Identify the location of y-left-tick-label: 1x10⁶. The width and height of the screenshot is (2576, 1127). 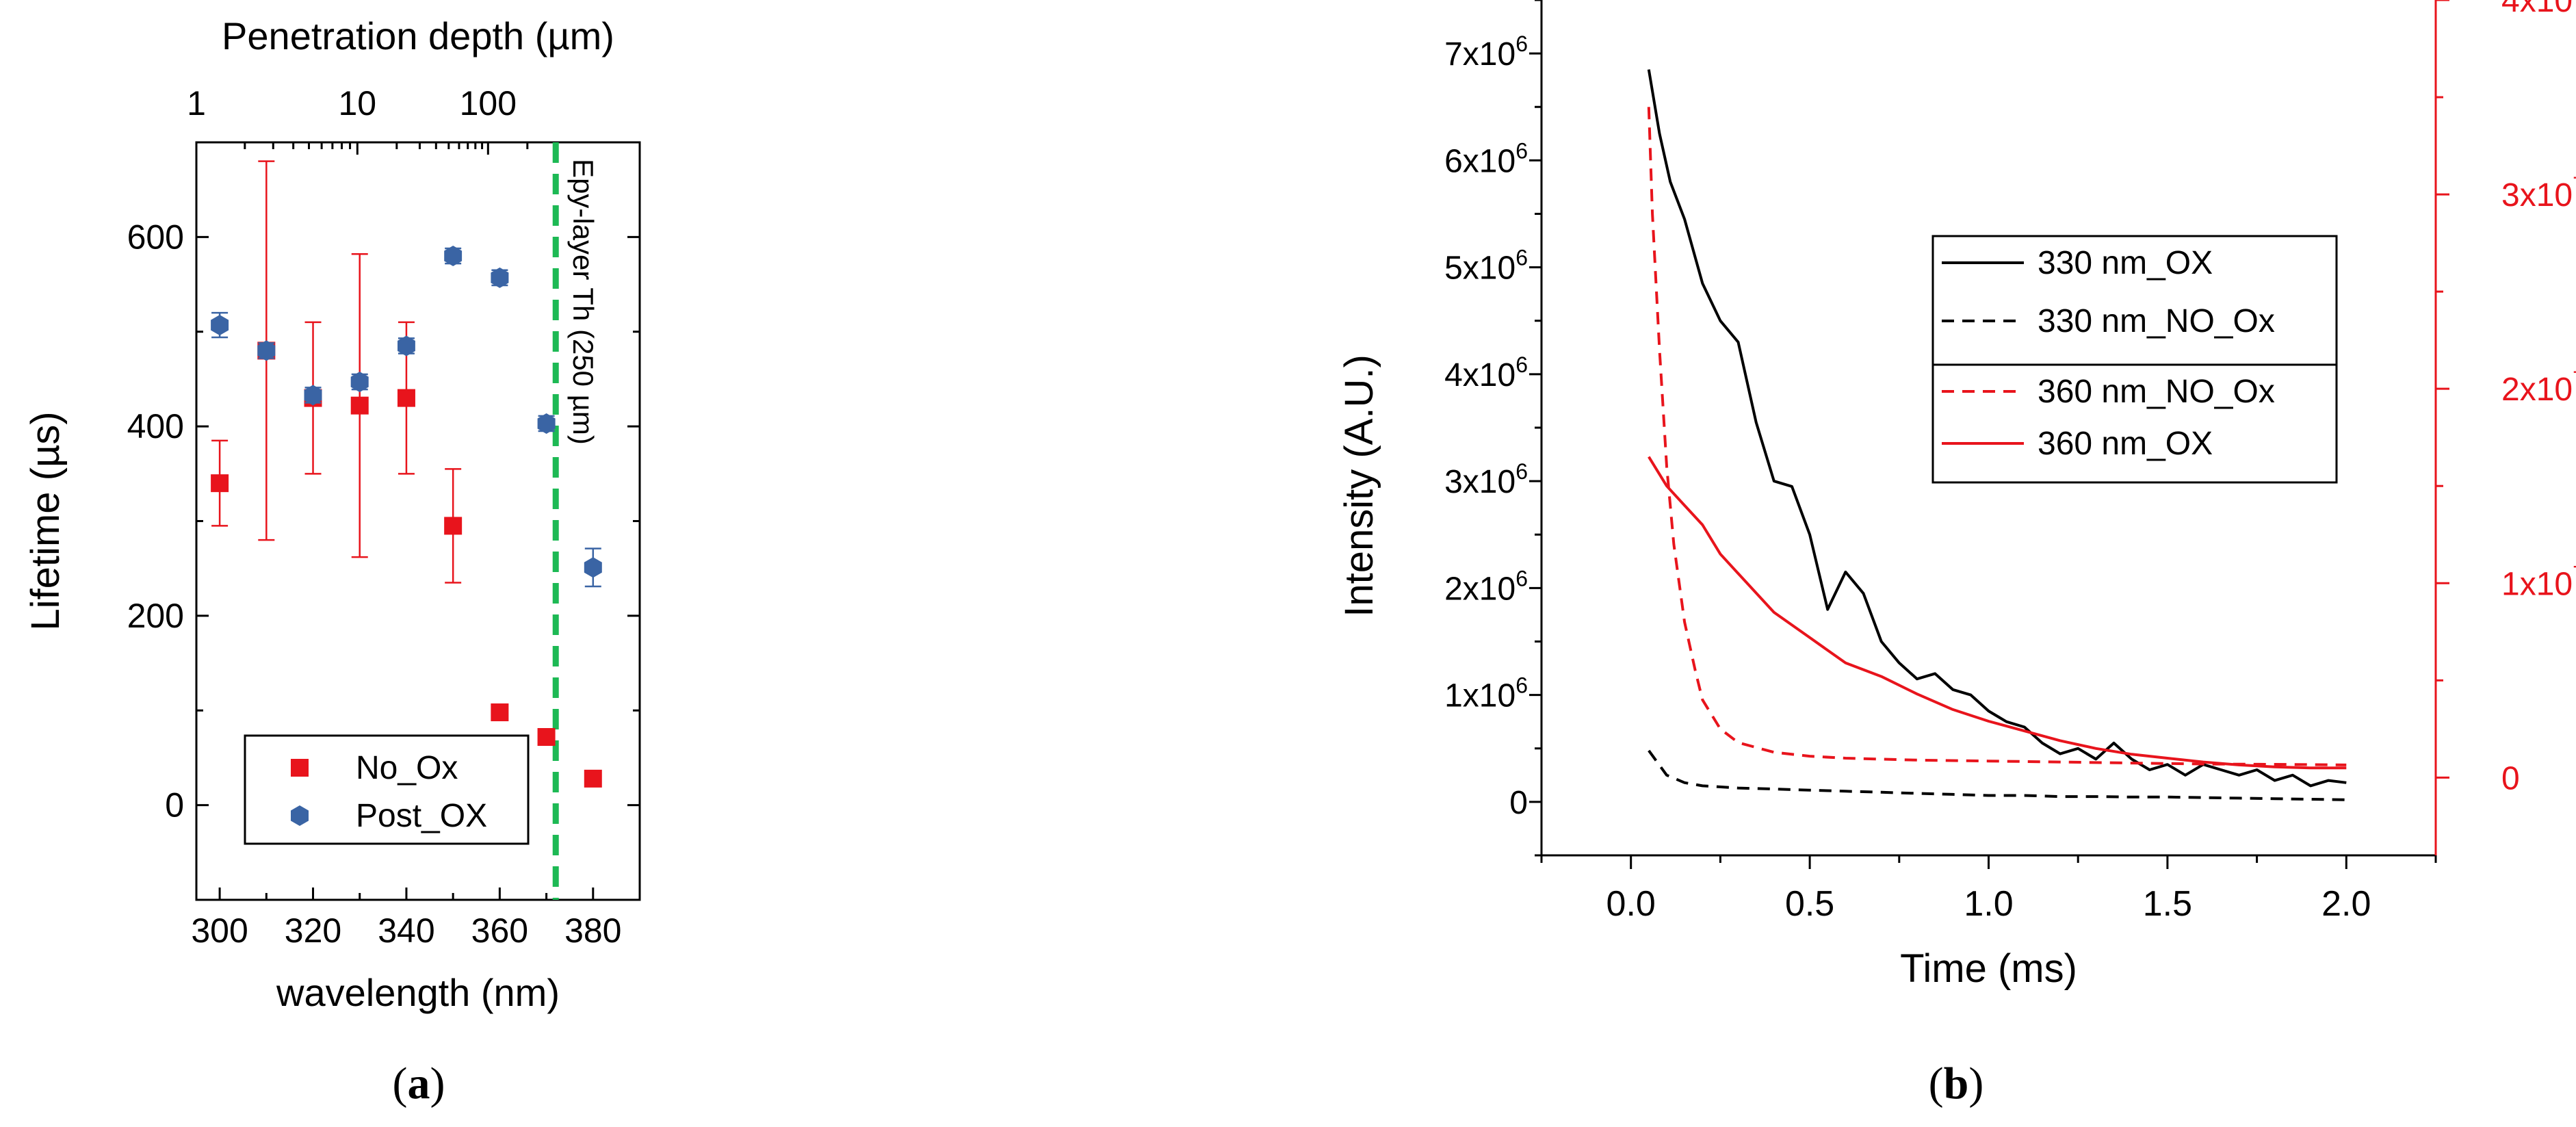
(1486, 693).